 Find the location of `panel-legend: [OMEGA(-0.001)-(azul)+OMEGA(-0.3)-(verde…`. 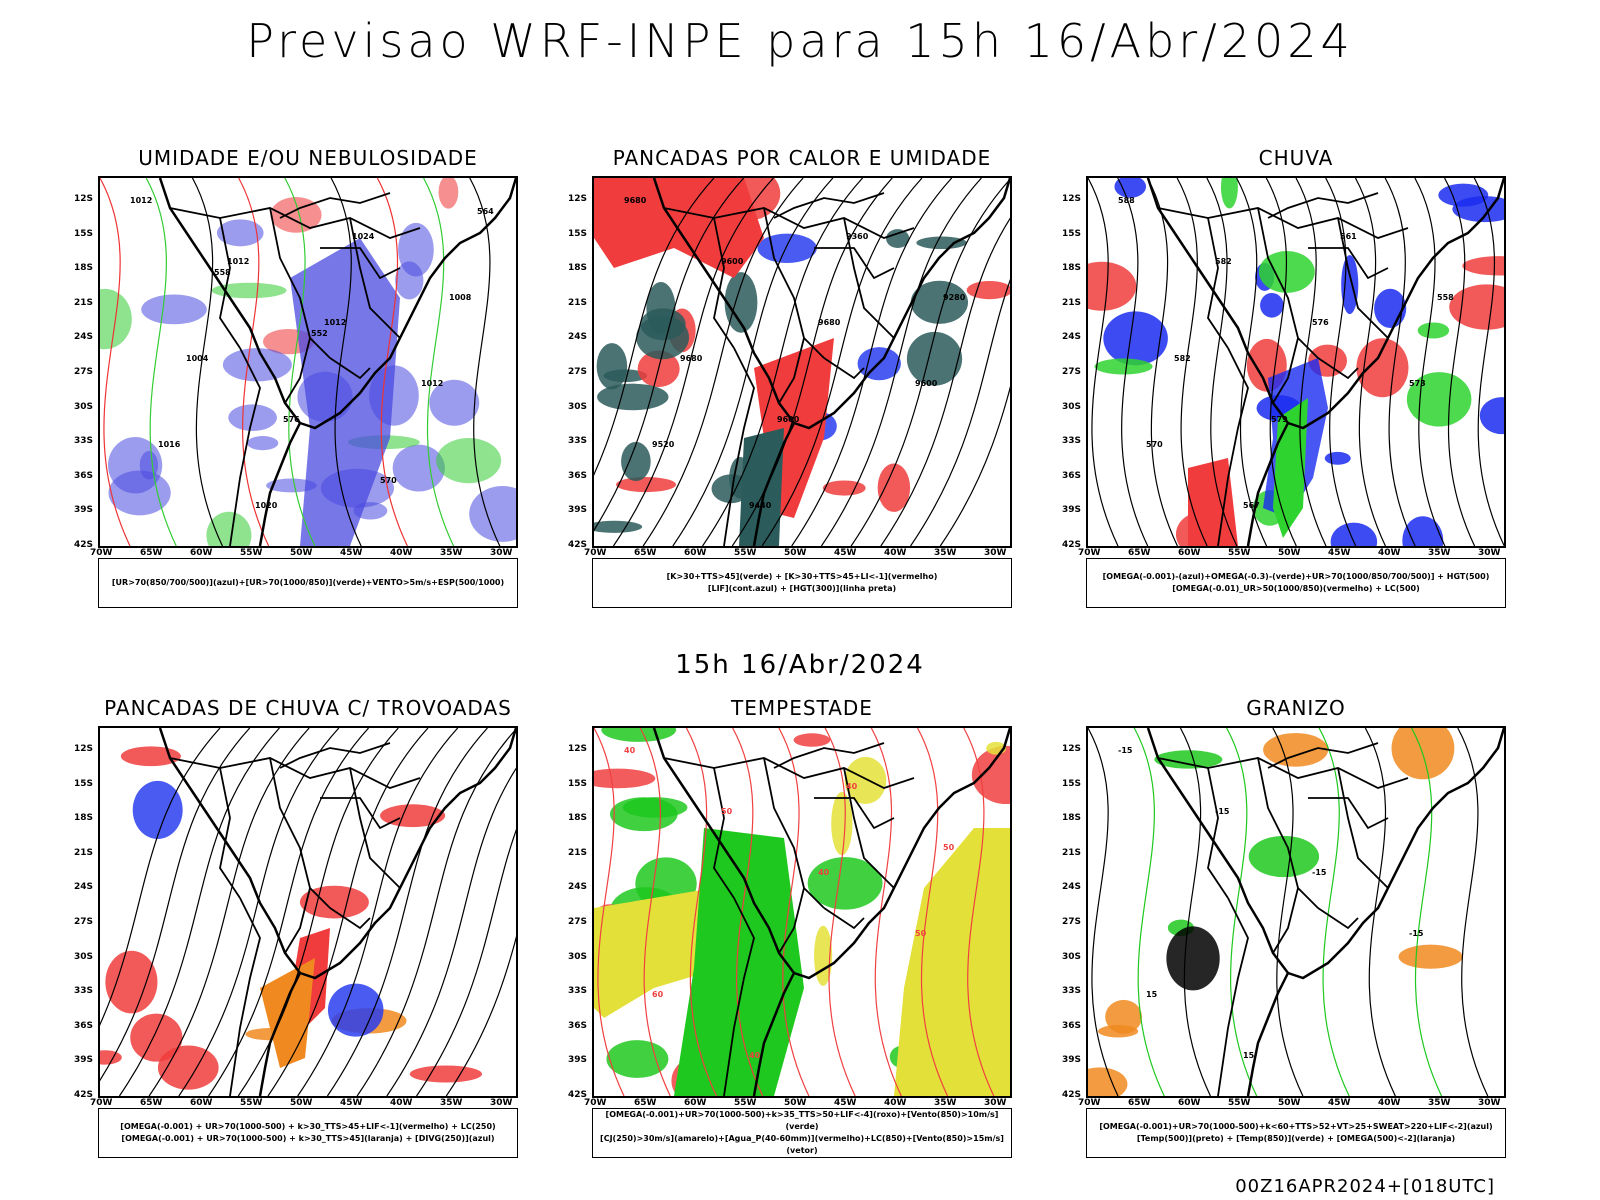

panel-legend: [OMEGA(-0.001)-(azul)+OMEGA(-0.3)-(verde… is located at coordinates (1296, 583).